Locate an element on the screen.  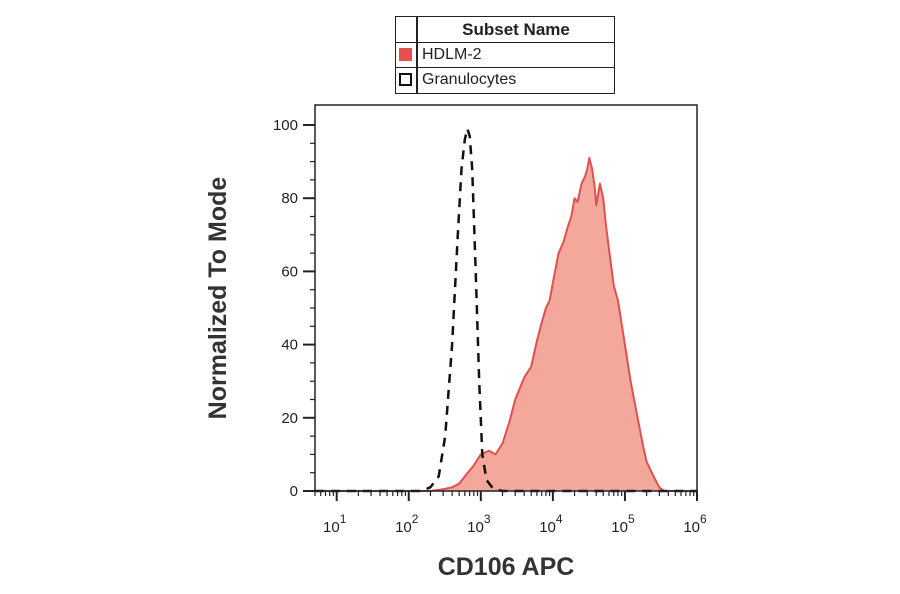
filled-swatch-icon is located at coordinates (405, 54).